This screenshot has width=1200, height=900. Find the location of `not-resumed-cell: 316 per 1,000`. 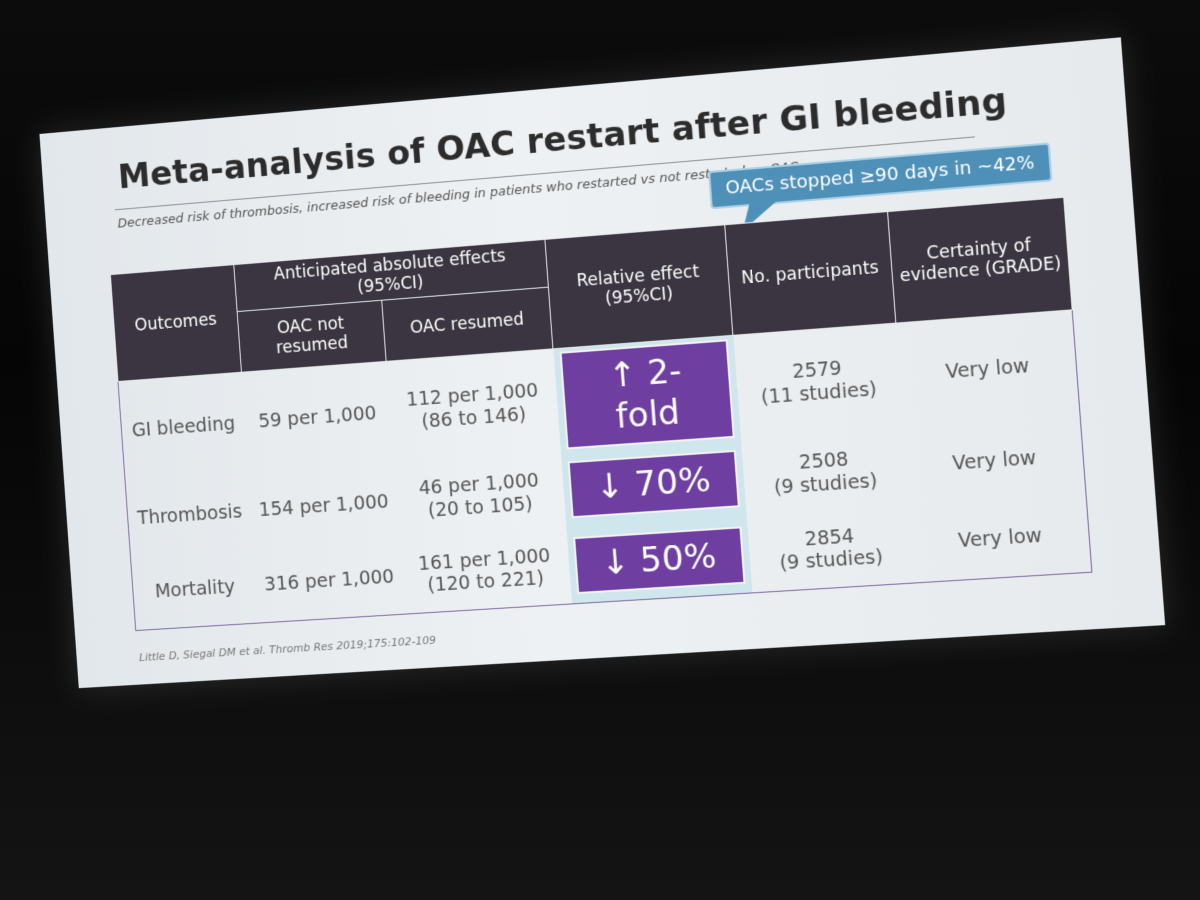

not-resumed-cell: 316 per 1,000 is located at coordinates (329, 581).